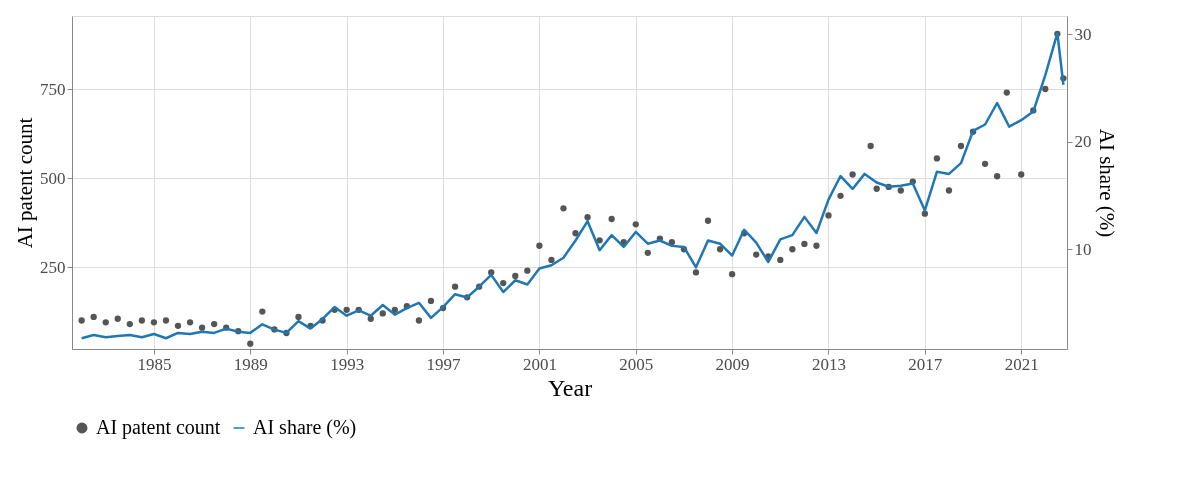 This screenshot has height=492, width=1196. What do you see at coordinates (636, 364) in the screenshot?
I see `x-tick-label: 2005` at bounding box center [636, 364].